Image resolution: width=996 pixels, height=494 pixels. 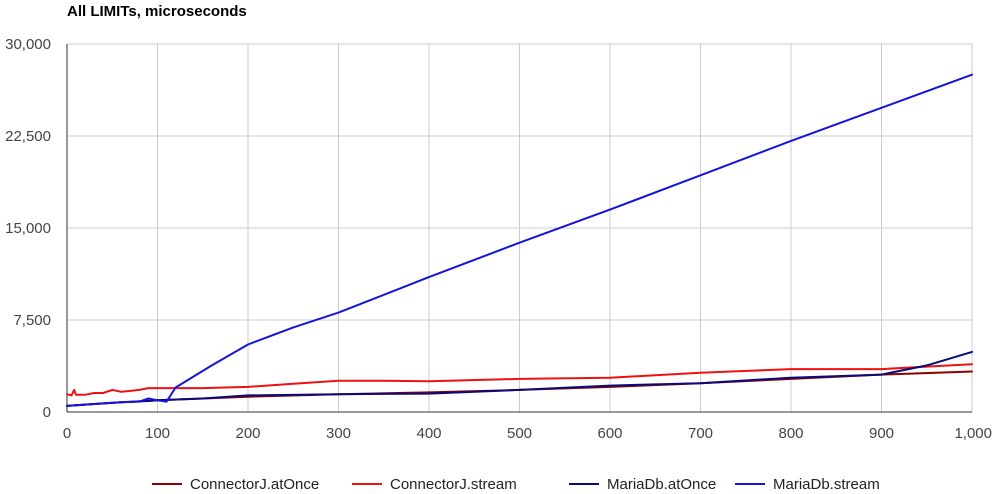 I want to click on legend-item-label: MariaDb.stream, so click(x=826, y=484).